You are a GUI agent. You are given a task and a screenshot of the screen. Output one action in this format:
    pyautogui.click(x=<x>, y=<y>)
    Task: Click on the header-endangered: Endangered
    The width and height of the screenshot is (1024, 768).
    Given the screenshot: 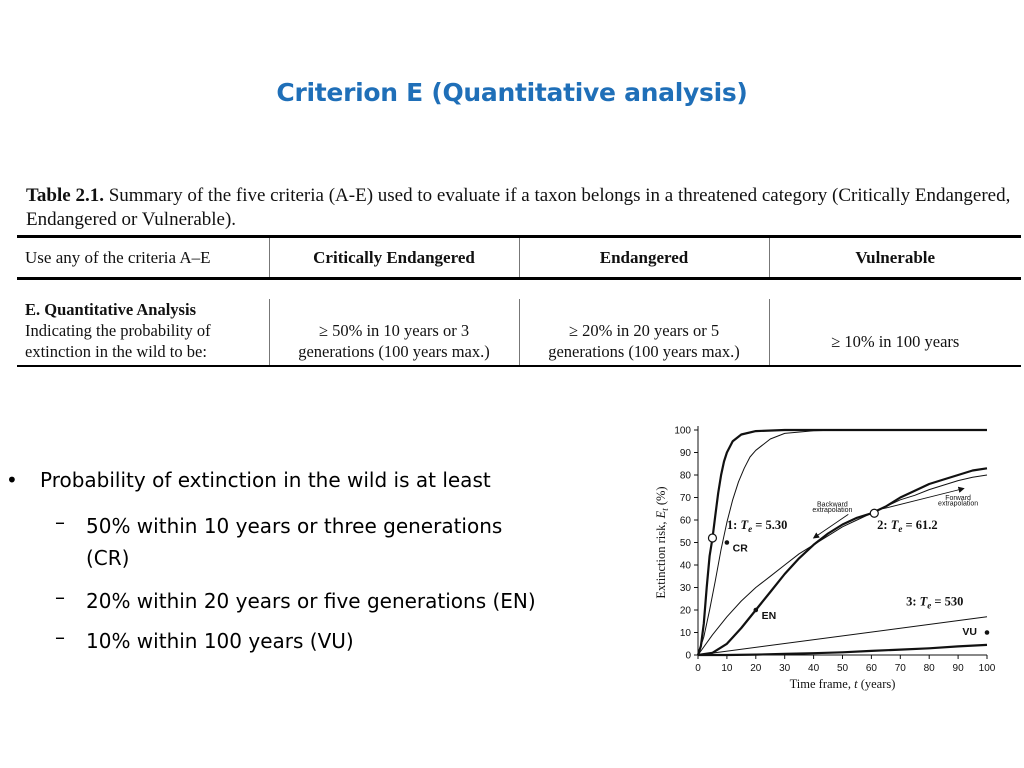 What is the action you would take?
    pyautogui.click(x=643, y=257)
    